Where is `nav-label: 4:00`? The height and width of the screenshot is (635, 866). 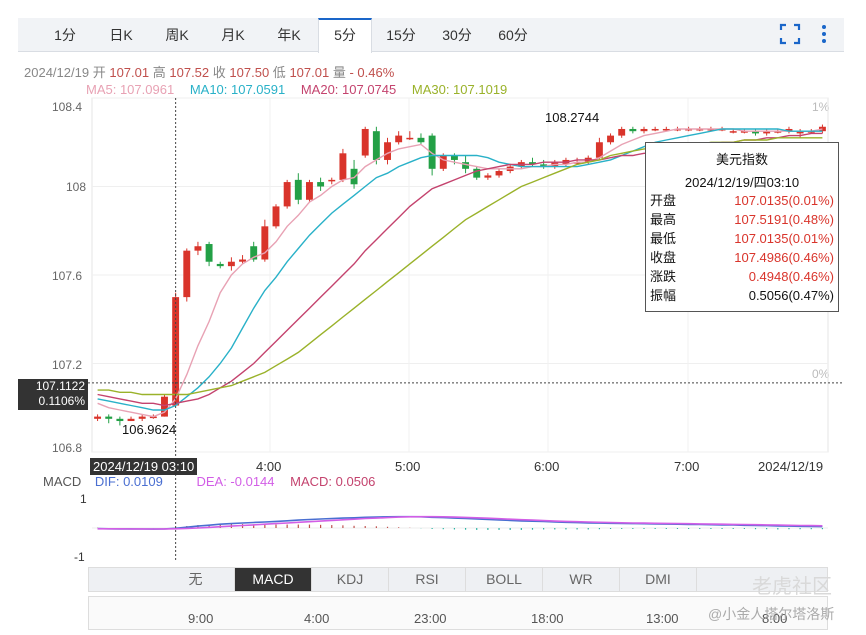
nav-label: 4:00 is located at coordinates (317, 618).